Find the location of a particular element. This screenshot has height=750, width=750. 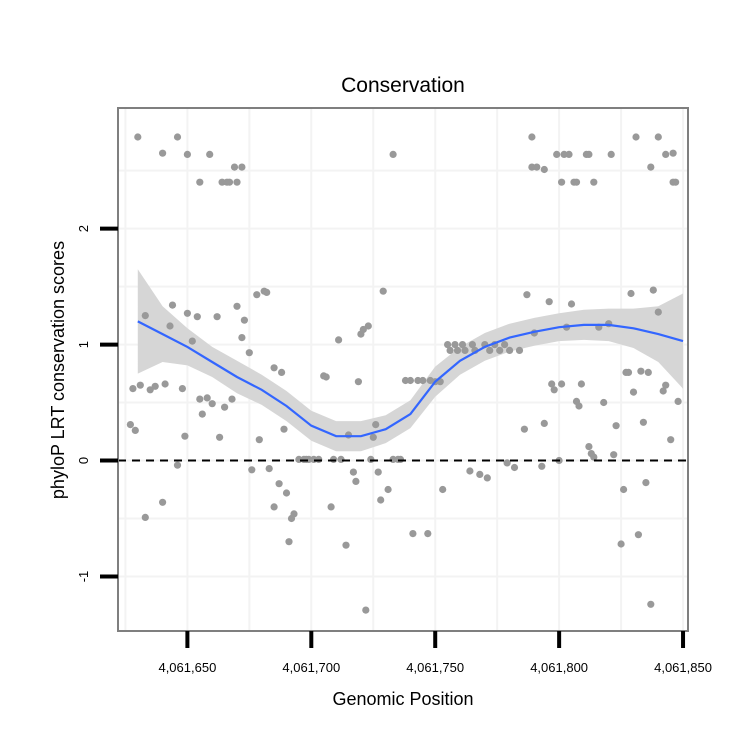

y-axis: -1 0 1 2 is located at coordinates (97, 403).